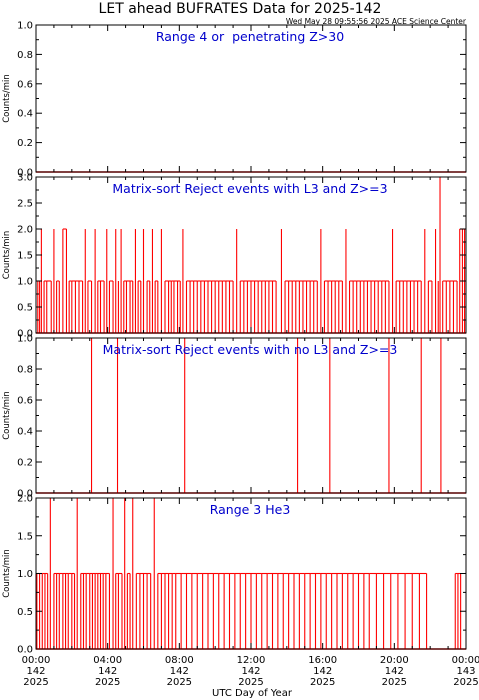 The width and height of the screenshot is (479, 700). What do you see at coordinates (322, 660) in the screenshot?
I see `x-tick-label-time: 16:00` at bounding box center [322, 660].